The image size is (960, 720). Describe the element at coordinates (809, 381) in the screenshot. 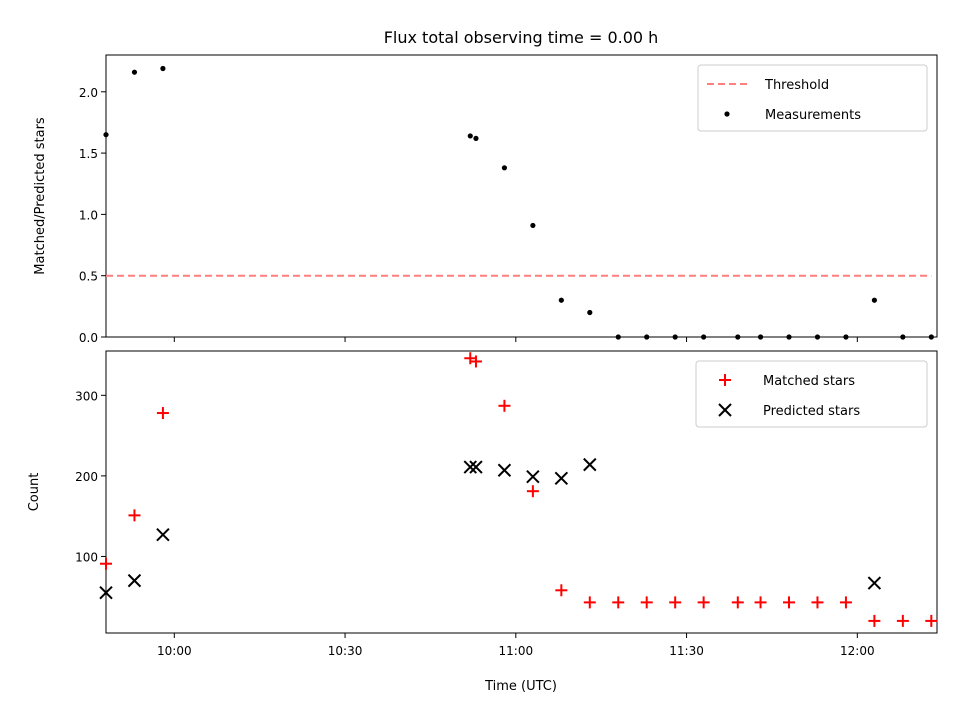

I see `legend-matched-label: Matched stars` at that location.